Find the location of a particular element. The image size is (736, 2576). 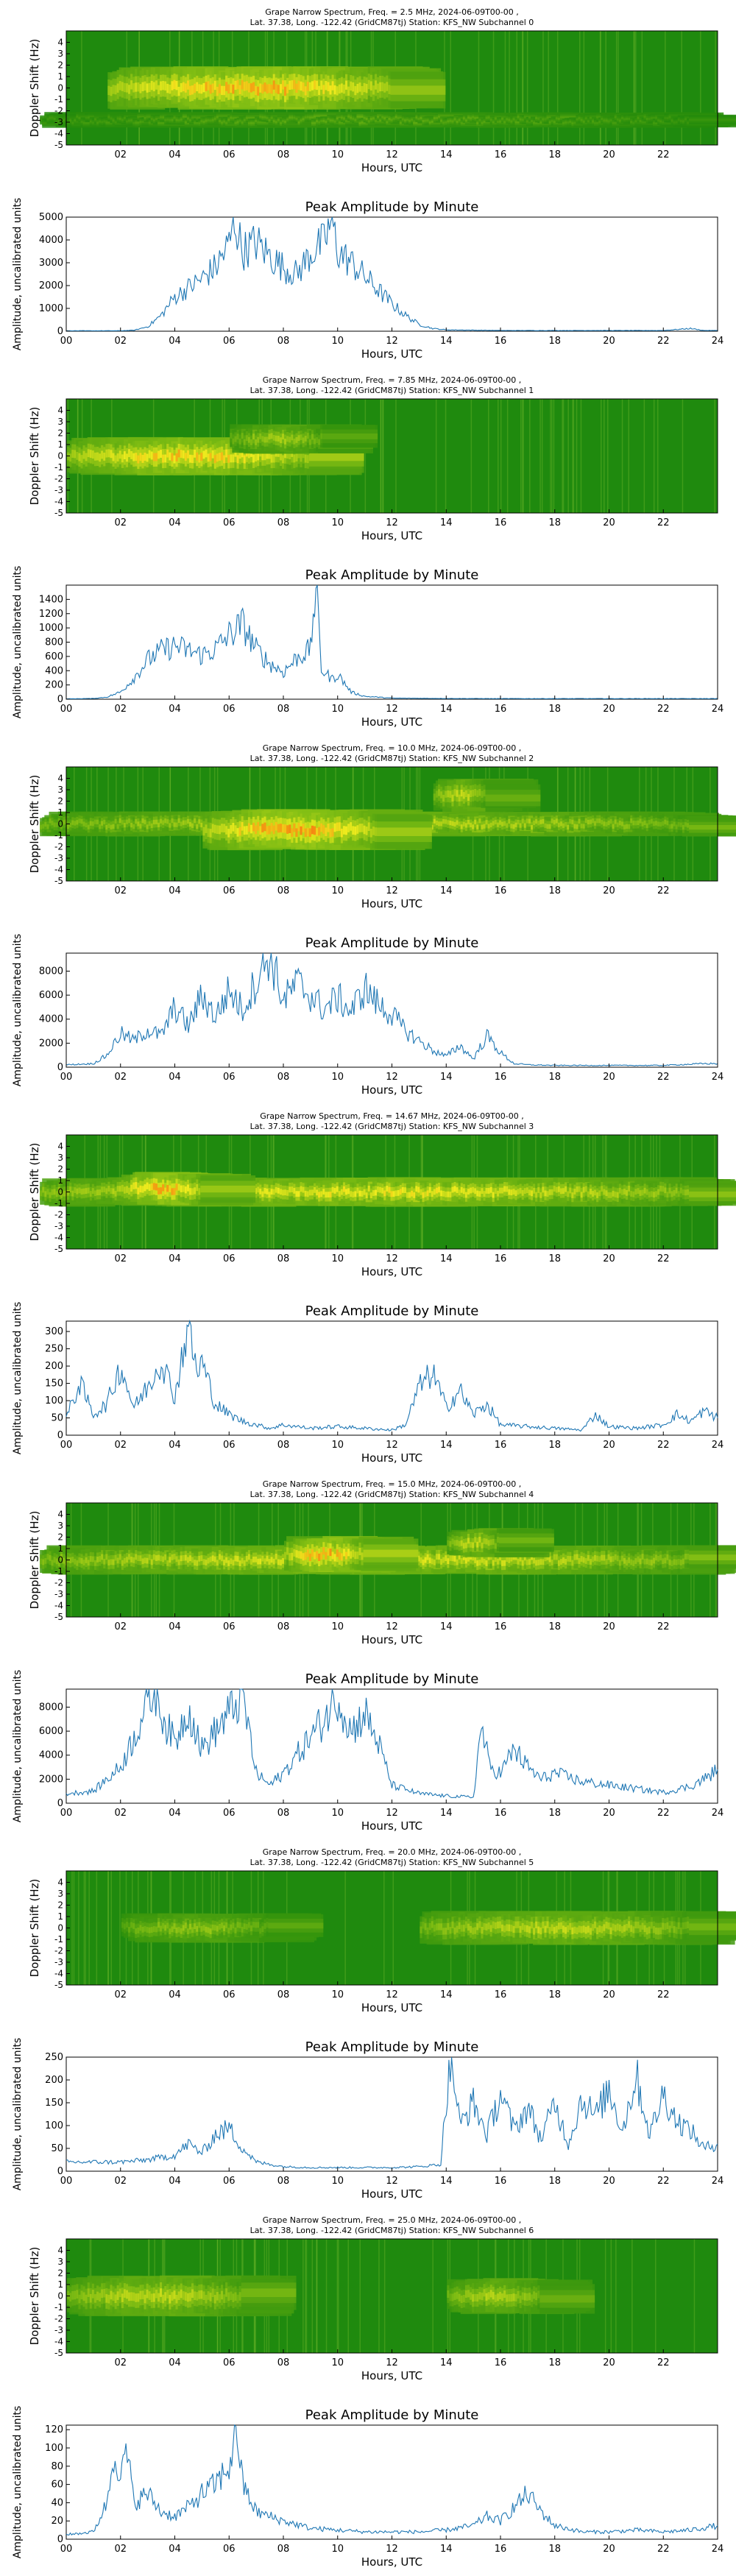

y-tick-label: 2000 is located at coordinates (51, 1043).